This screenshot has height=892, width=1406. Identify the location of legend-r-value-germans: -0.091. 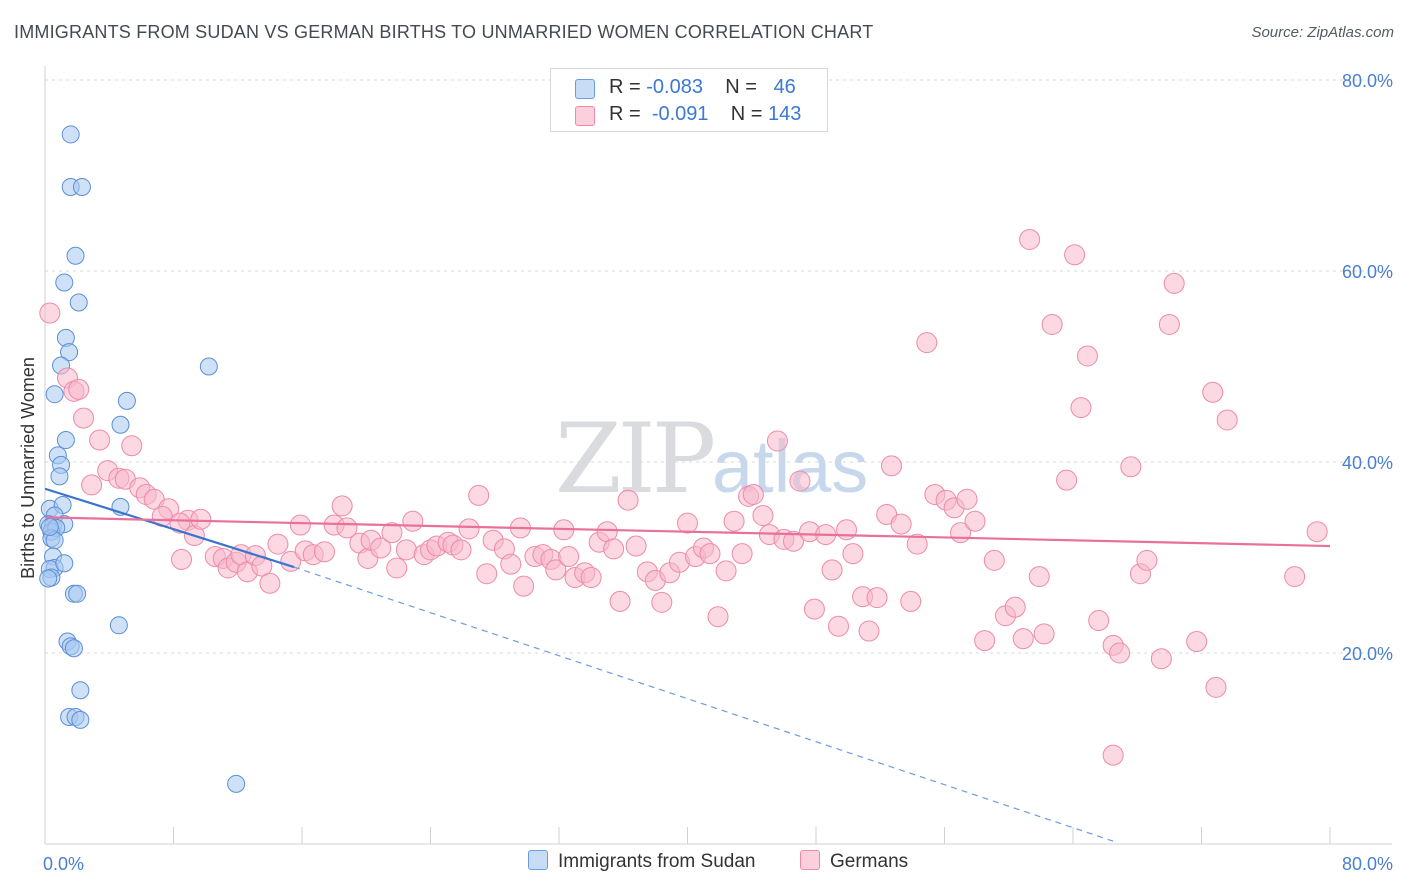
(680, 114).